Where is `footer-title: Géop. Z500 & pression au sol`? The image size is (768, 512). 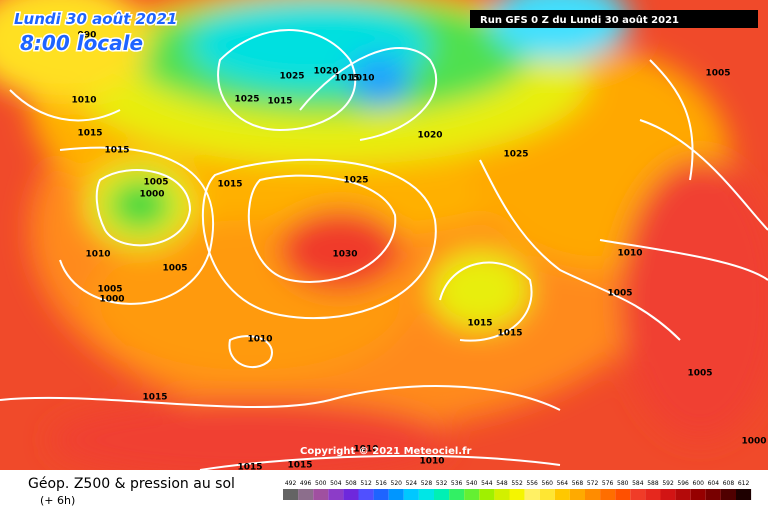 footer-title: Géop. Z500 & pression au sol is located at coordinates (131, 484).